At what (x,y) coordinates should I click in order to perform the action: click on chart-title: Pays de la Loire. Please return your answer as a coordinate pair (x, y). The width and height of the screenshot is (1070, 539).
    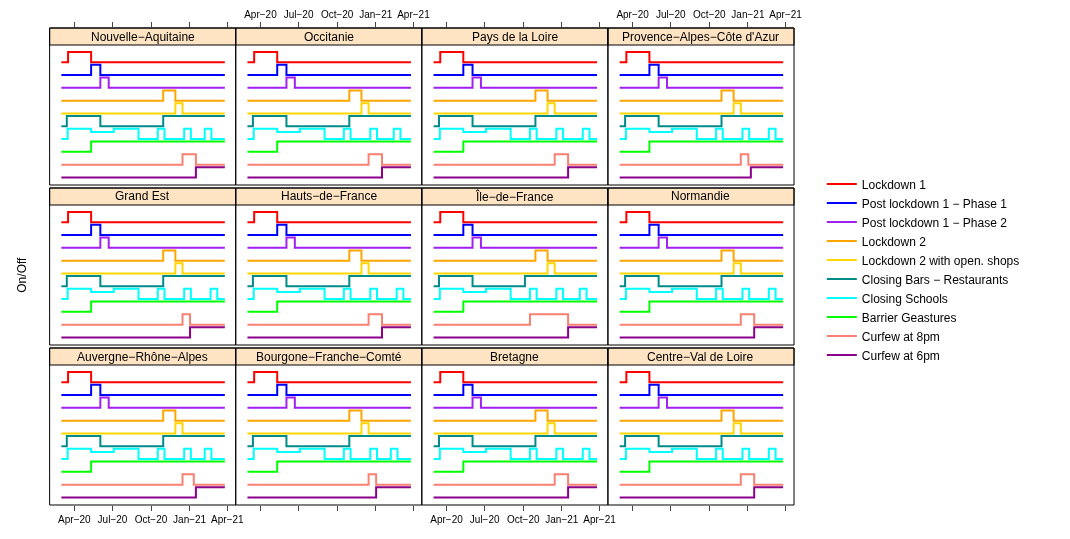
    Looking at the image, I should click on (515, 37).